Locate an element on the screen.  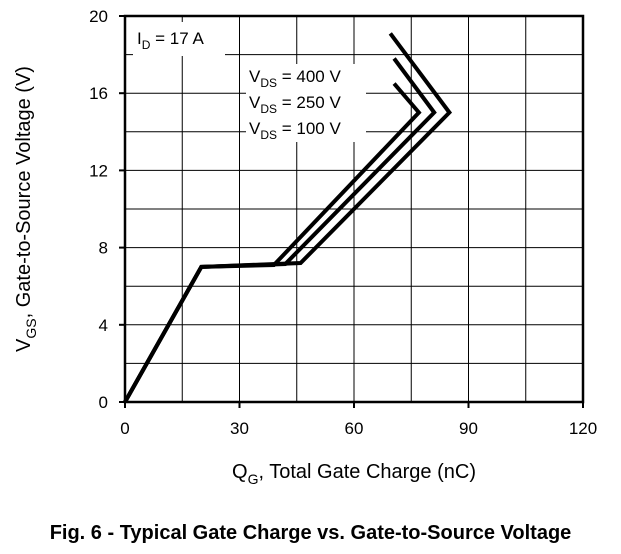
legend-background is located at coordinates (306, 103).